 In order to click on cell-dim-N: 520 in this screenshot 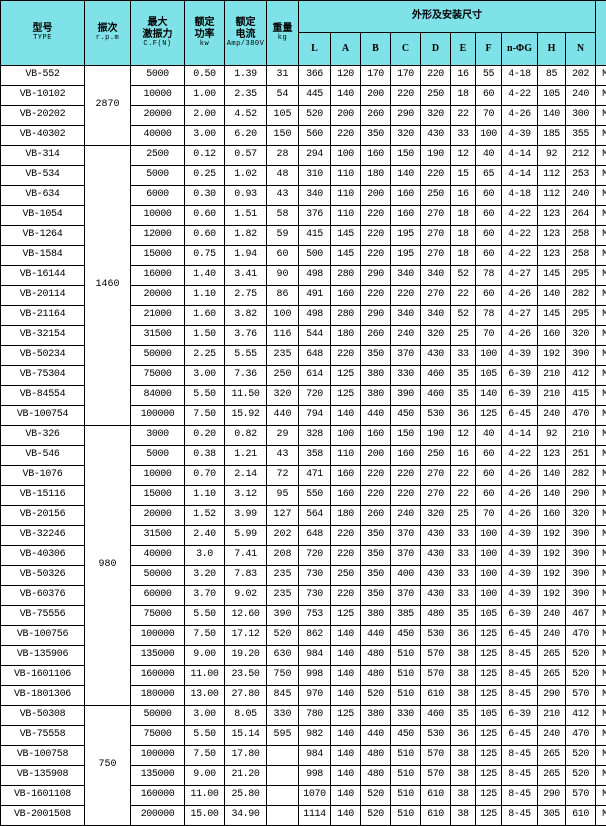, I will do `click(581, 655)`.